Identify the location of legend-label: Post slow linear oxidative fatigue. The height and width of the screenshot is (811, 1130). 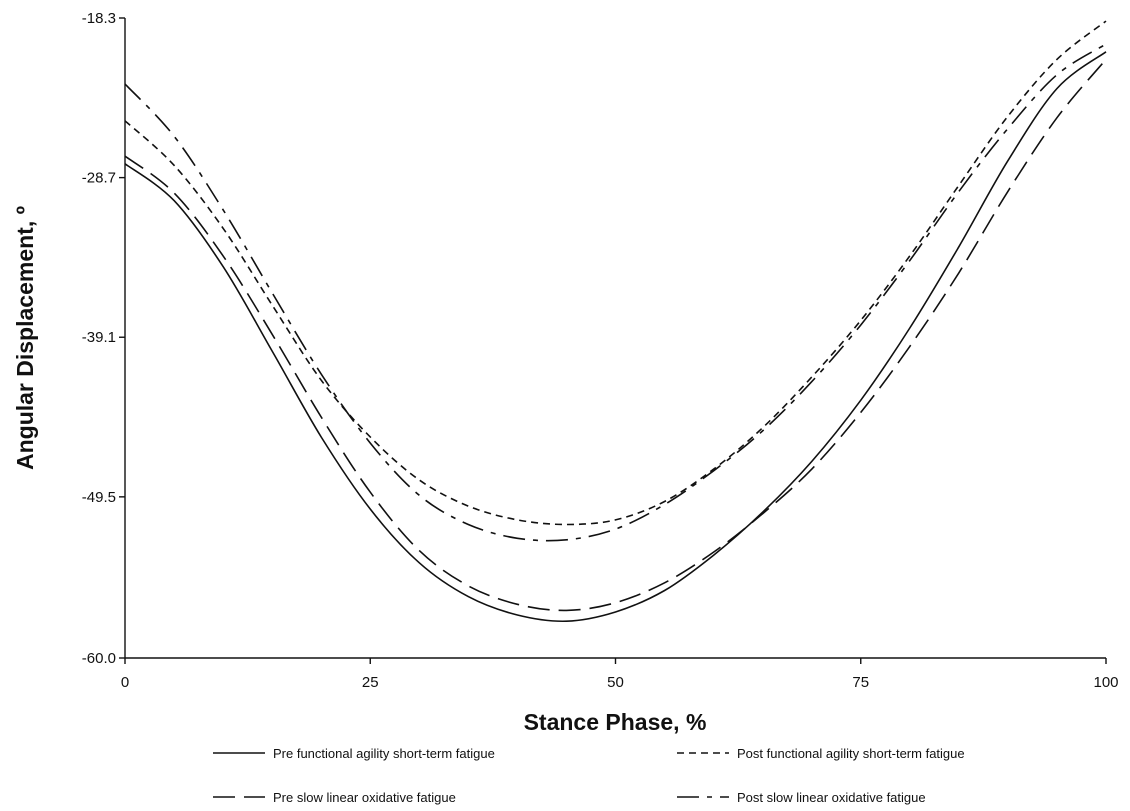
(831, 797).